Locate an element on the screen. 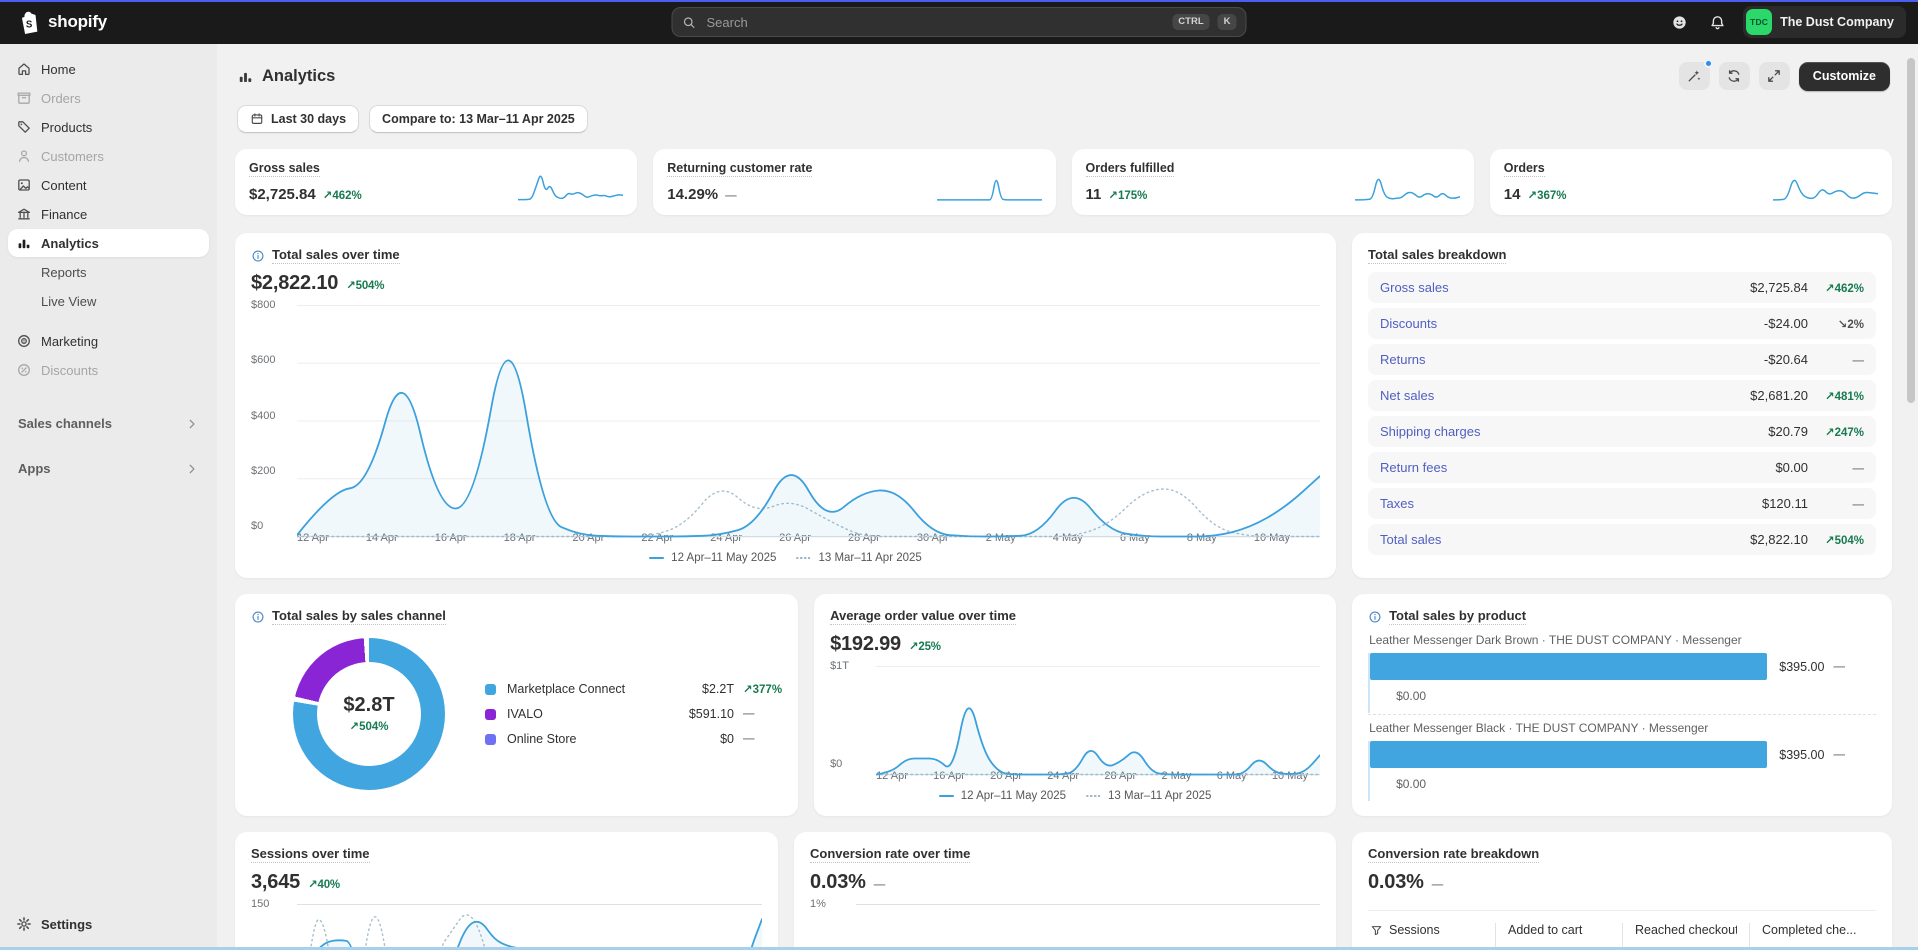 The height and width of the screenshot is (950, 1918). breakdown-label-link: Return fees is located at coordinates (1414, 467).